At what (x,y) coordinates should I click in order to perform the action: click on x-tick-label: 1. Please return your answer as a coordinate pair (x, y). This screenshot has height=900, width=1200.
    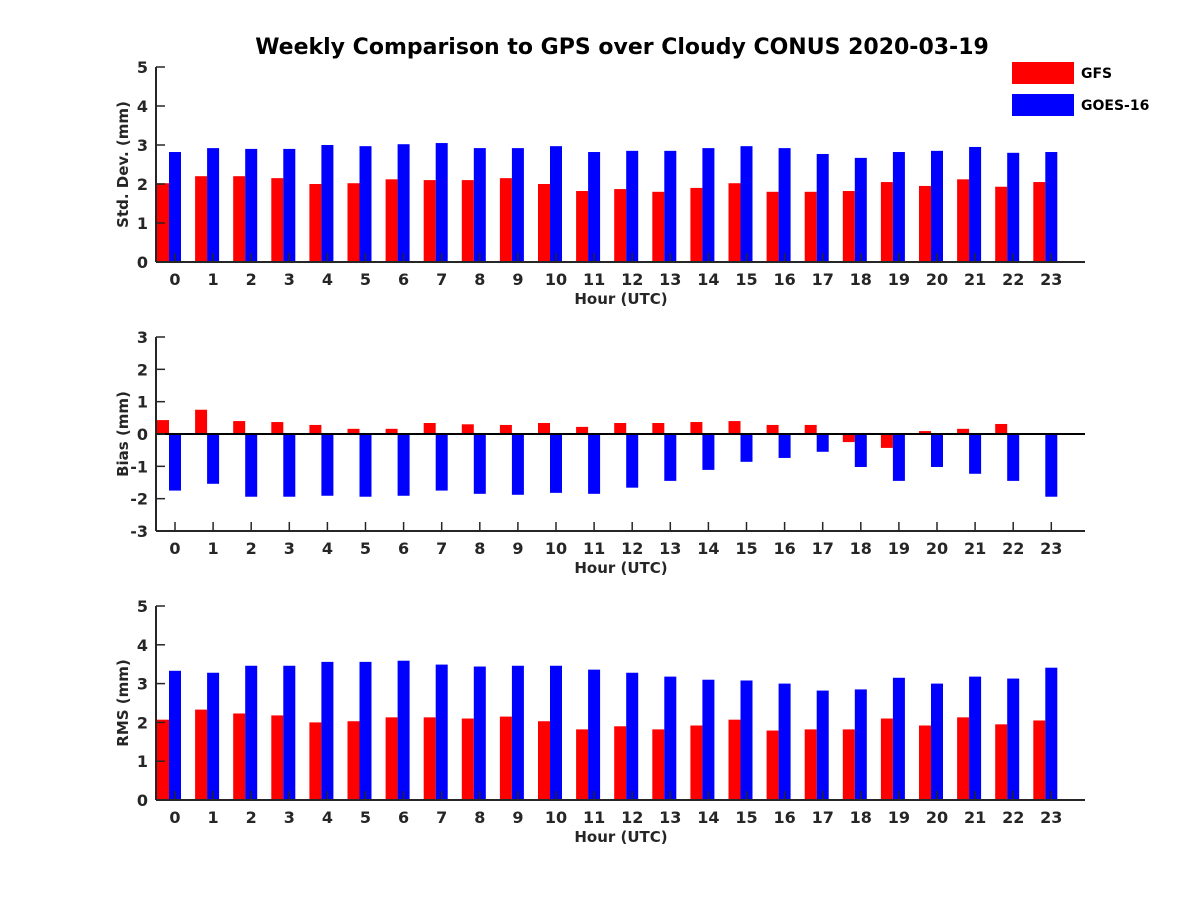
    Looking at the image, I should click on (213, 548).